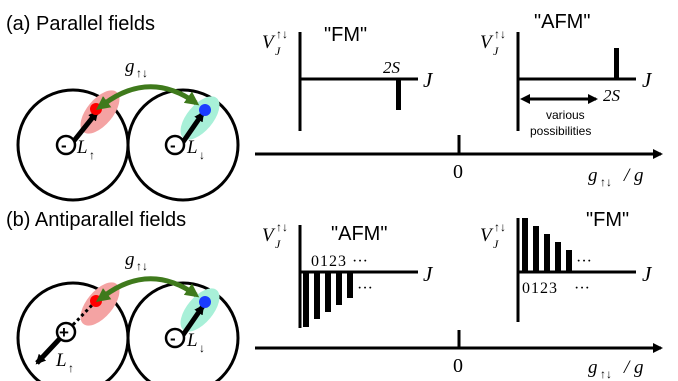  I want to click on panel-a-blue-dot, so click(205, 110).